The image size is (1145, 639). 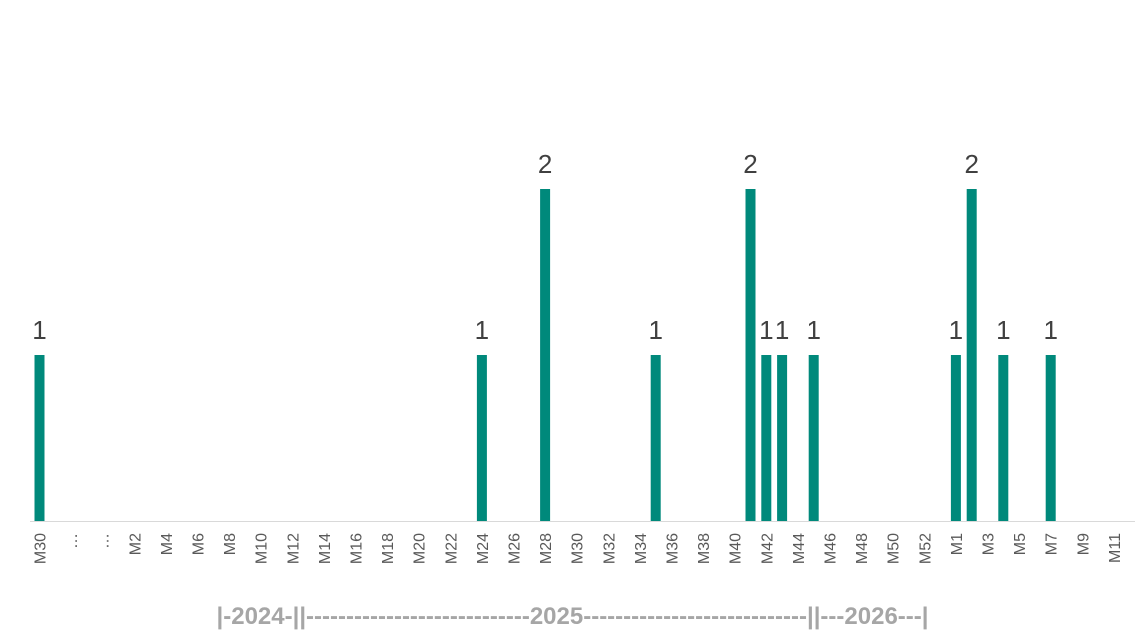 I want to click on x-tick-label: M44, so click(x=799, y=548).